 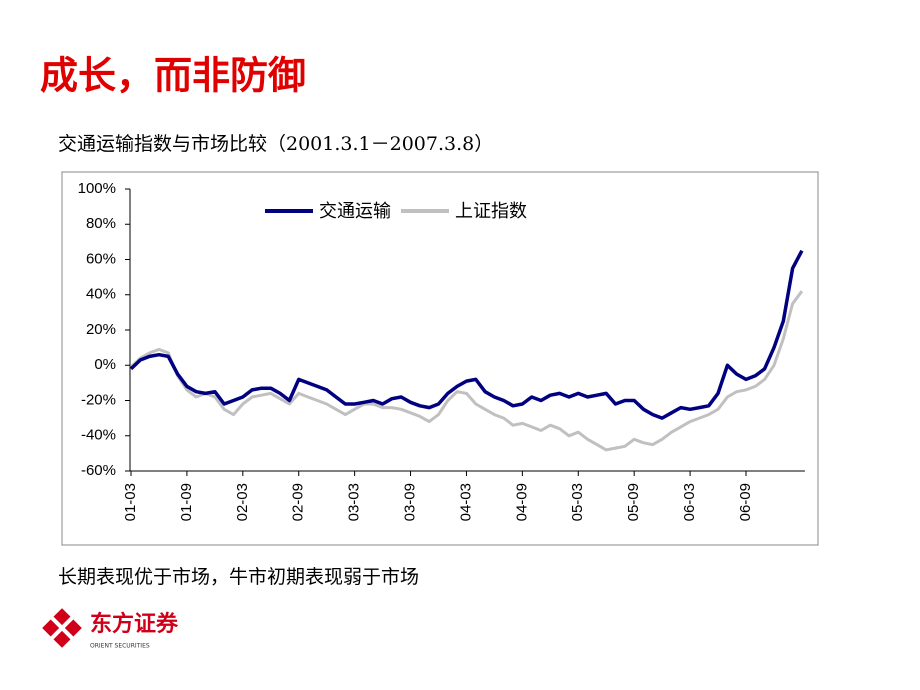 What do you see at coordinates (186, 502) in the screenshot?
I see `x-tick-label: 01-09` at bounding box center [186, 502].